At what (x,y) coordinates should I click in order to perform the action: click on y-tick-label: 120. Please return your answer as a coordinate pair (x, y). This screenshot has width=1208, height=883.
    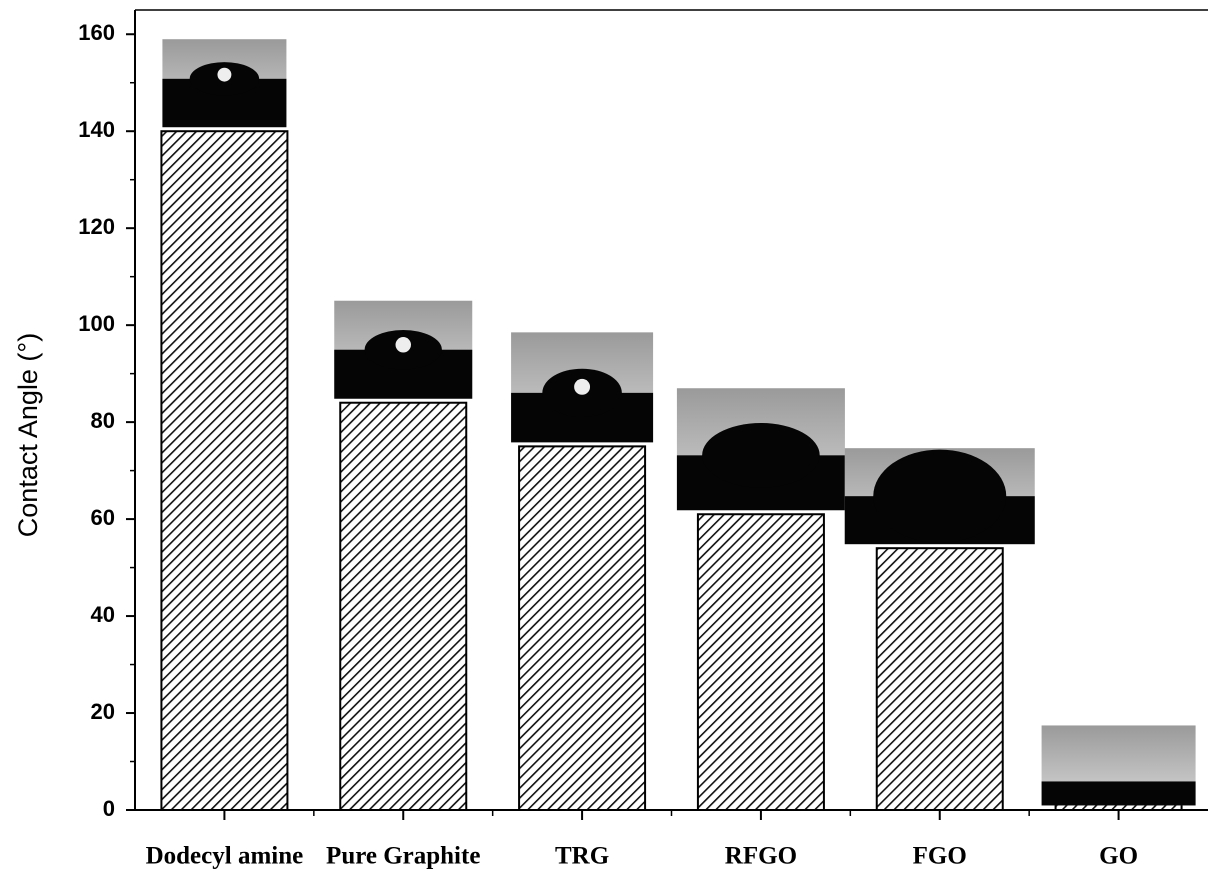
    Looking at the image, I should click on (96, 226).